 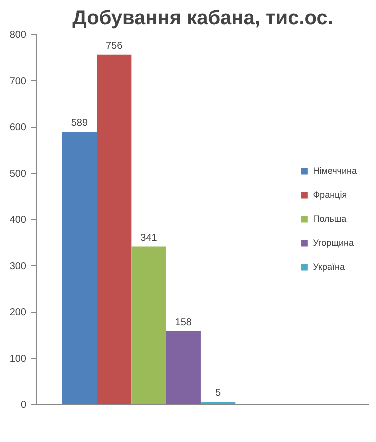 I want to click on data-label: 756, so click(x=115, y=46).